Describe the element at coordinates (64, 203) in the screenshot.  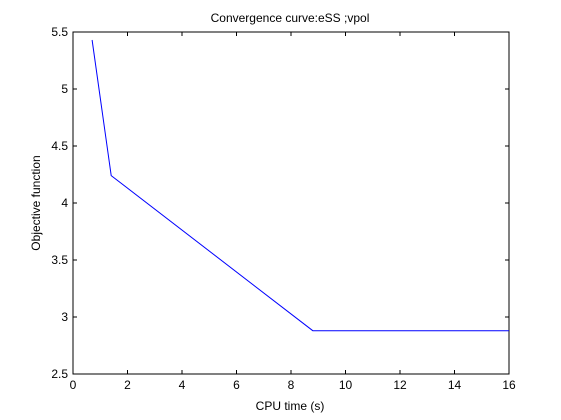
I see `y-tick-label: 4` at that location.